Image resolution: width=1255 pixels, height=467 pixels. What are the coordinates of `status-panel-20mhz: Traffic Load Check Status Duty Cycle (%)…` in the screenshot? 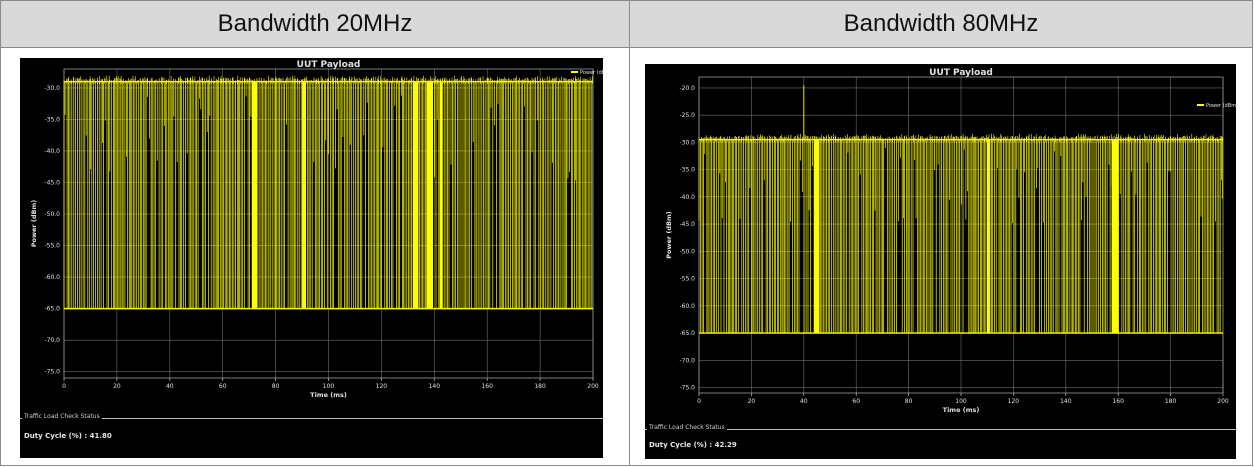 It's located at (311, 435).